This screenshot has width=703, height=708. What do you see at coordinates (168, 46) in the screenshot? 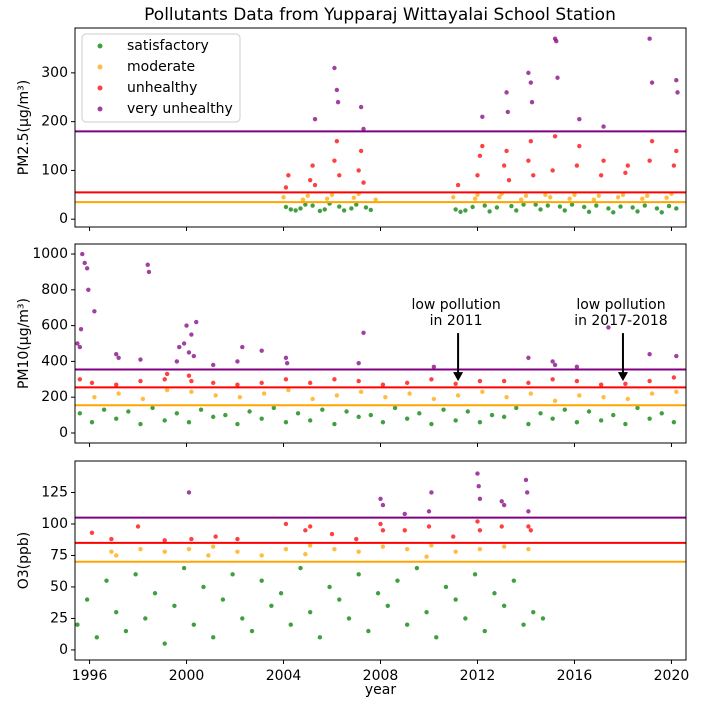
I see `legend-label: satisfactory` at bounding box center [168, 46].